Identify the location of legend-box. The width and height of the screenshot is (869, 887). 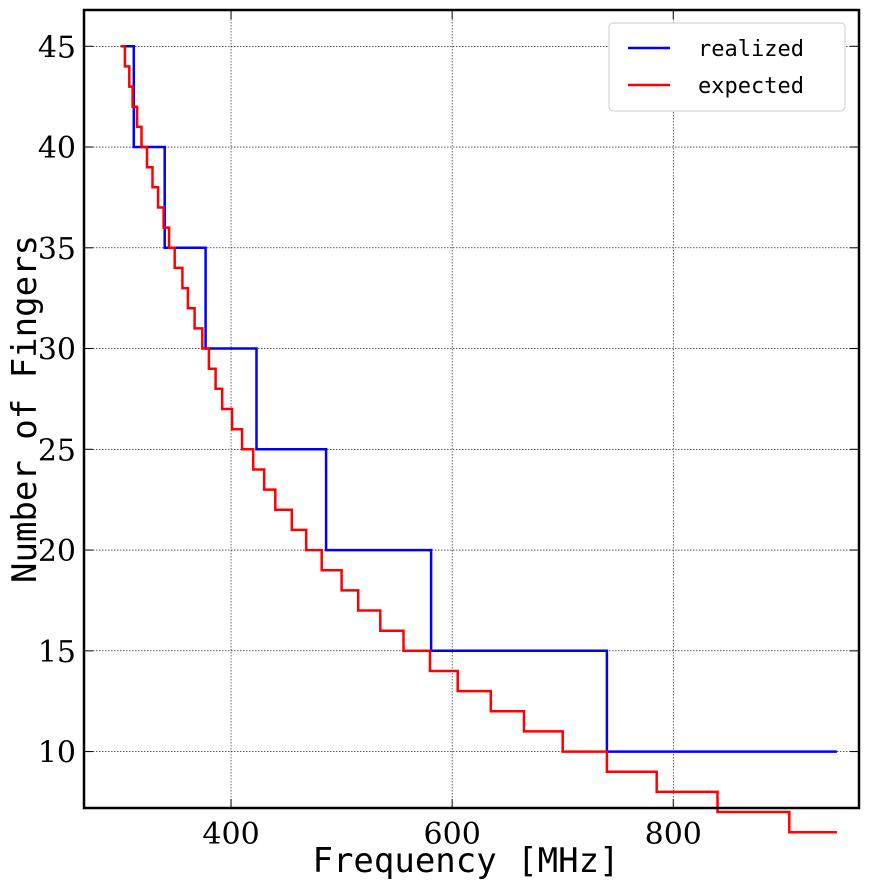
(727, 67).